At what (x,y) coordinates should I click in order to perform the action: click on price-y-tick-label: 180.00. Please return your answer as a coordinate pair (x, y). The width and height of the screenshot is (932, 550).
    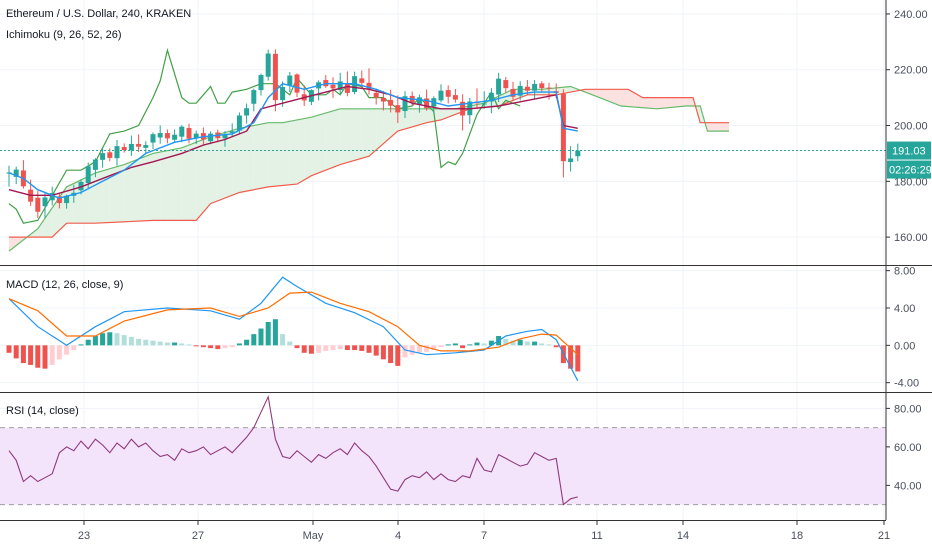
    Looking at the image, I should click on (911, 182).